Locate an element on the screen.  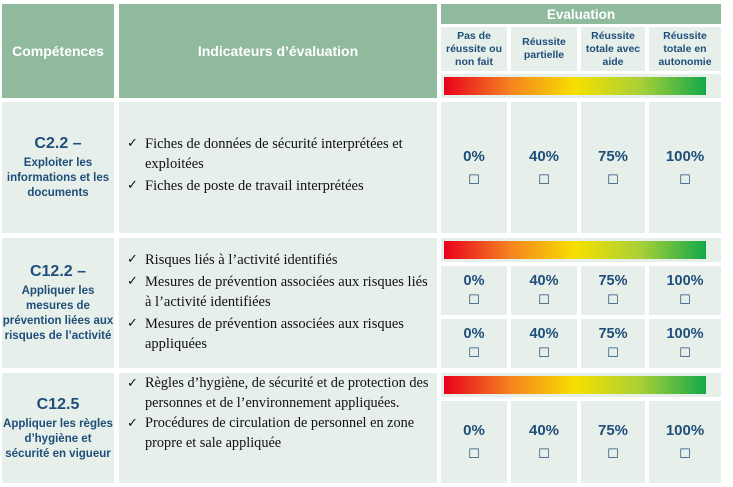
competence-code: C12.2 – is located at coordinates (58, 271).